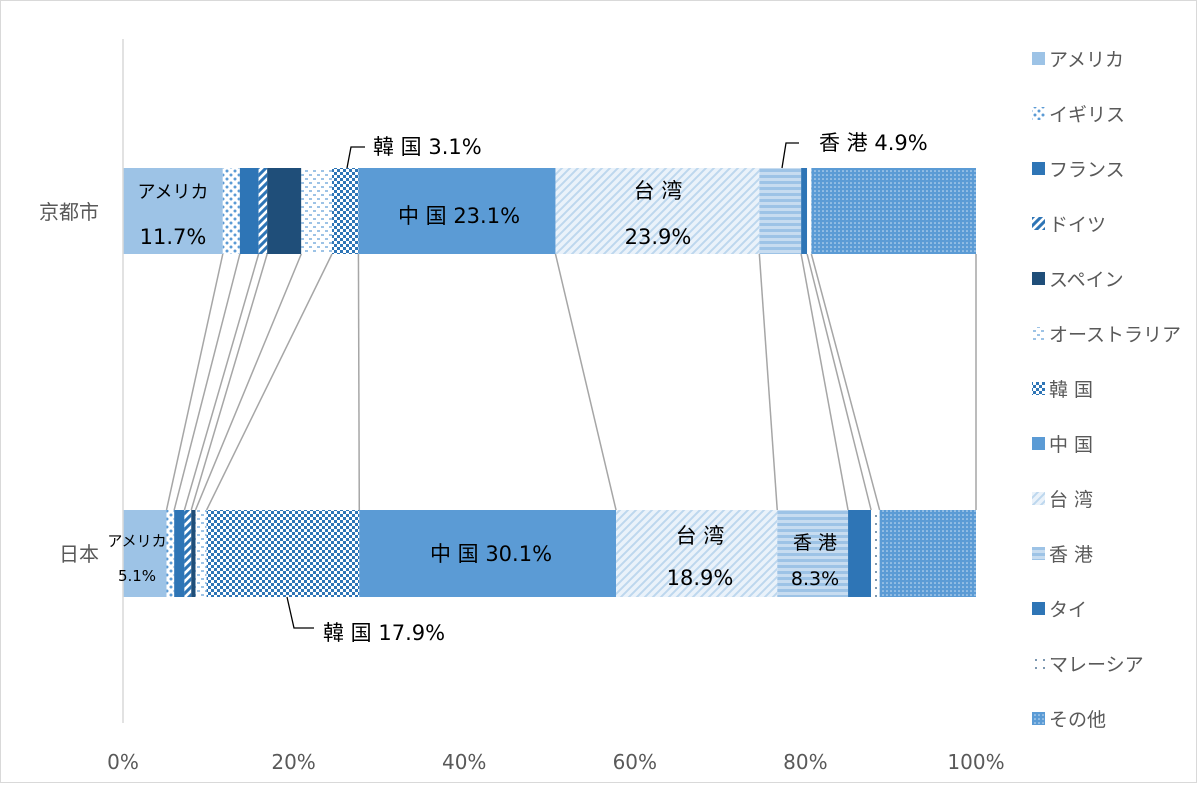  I want to click on legend-item: 台 湾, so click(1062, 500).